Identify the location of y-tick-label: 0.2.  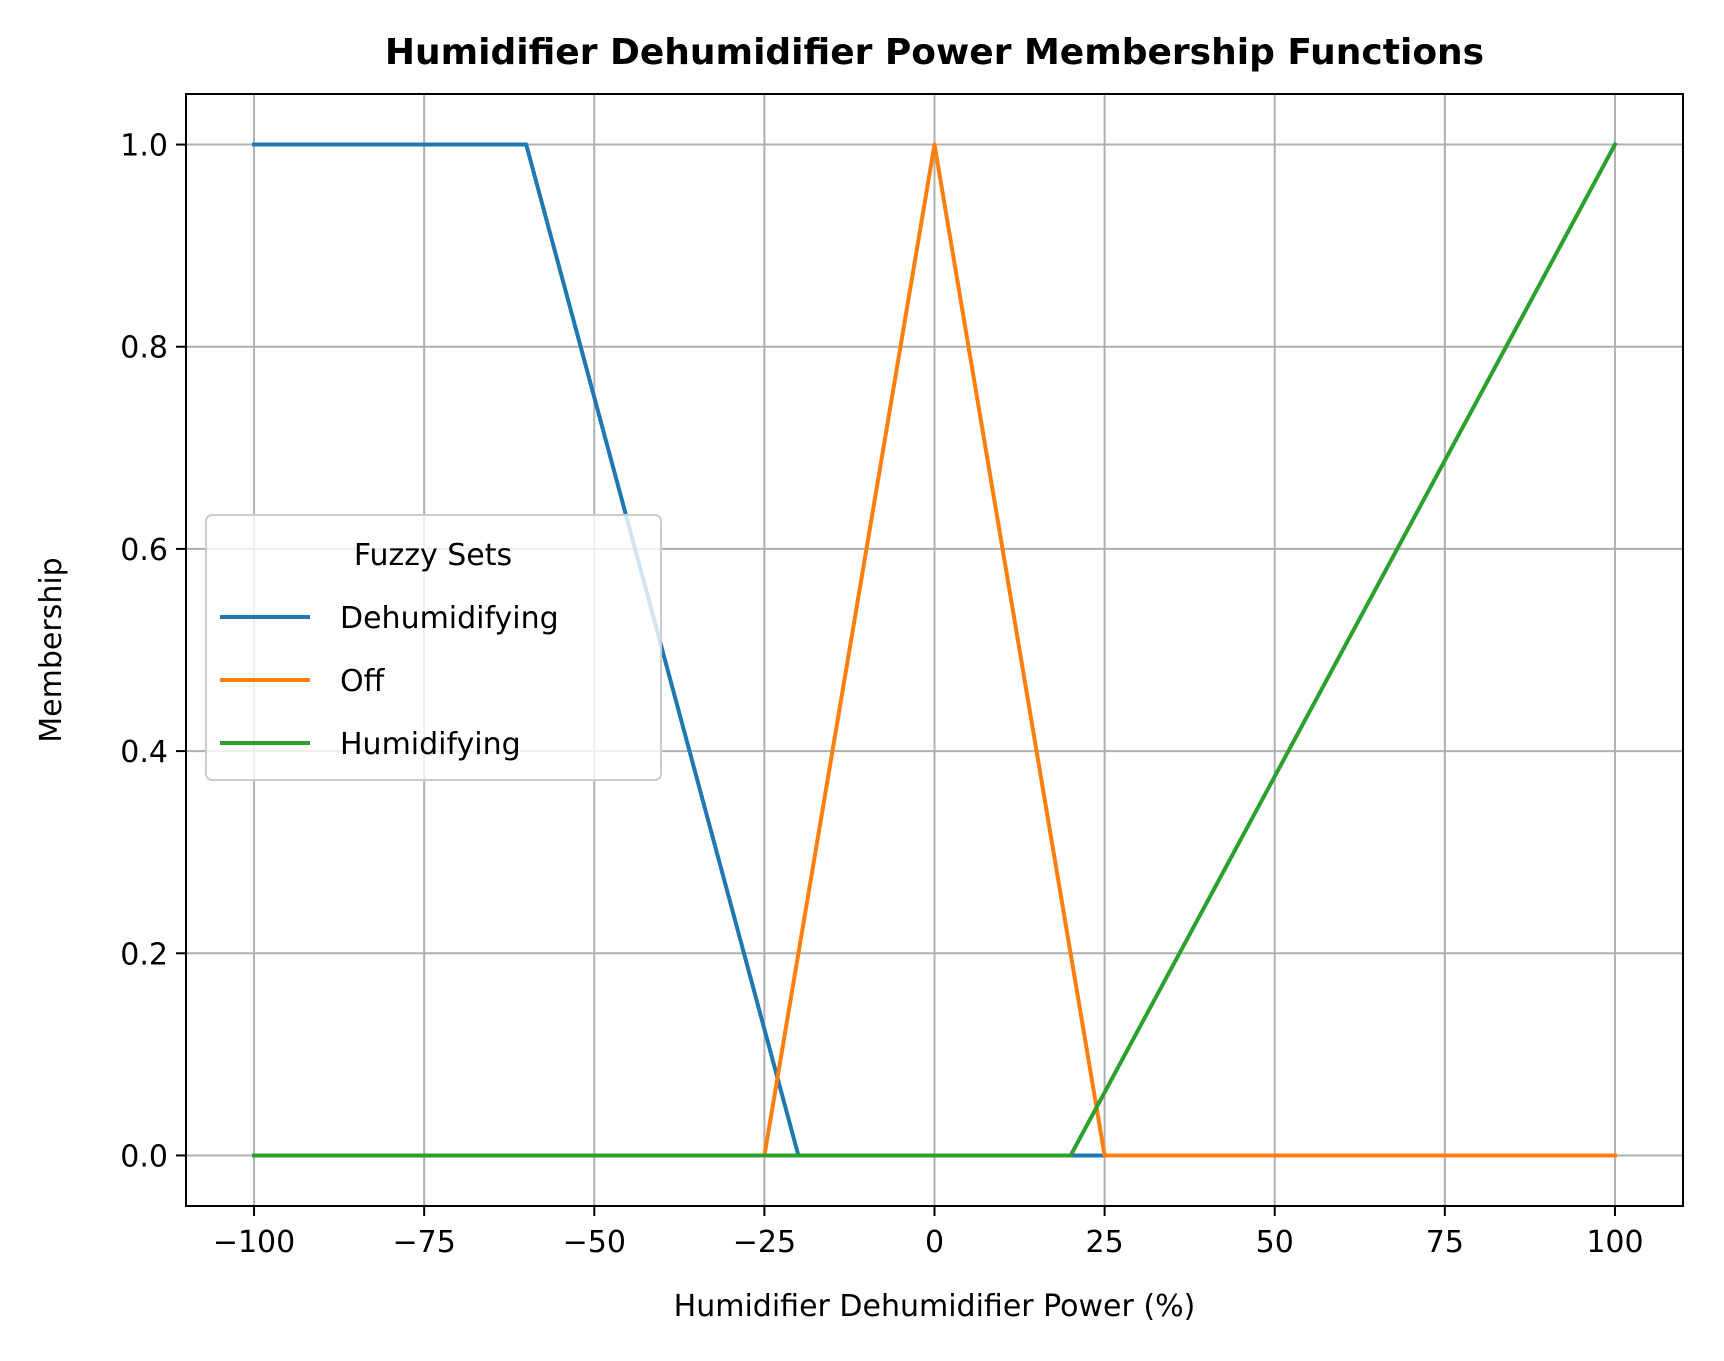
(144, 954).